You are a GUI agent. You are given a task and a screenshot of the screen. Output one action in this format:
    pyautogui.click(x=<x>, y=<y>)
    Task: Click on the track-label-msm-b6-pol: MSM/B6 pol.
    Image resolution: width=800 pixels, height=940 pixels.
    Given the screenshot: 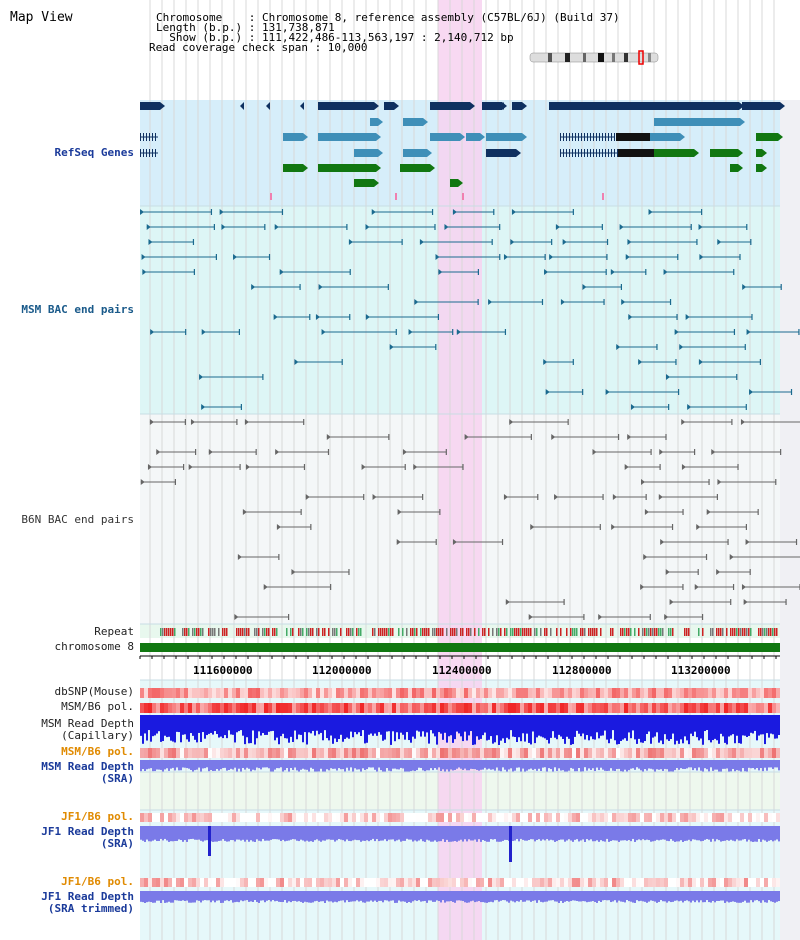 What is the action you would take?
    pyautogui.click(x=97, y=706)
    